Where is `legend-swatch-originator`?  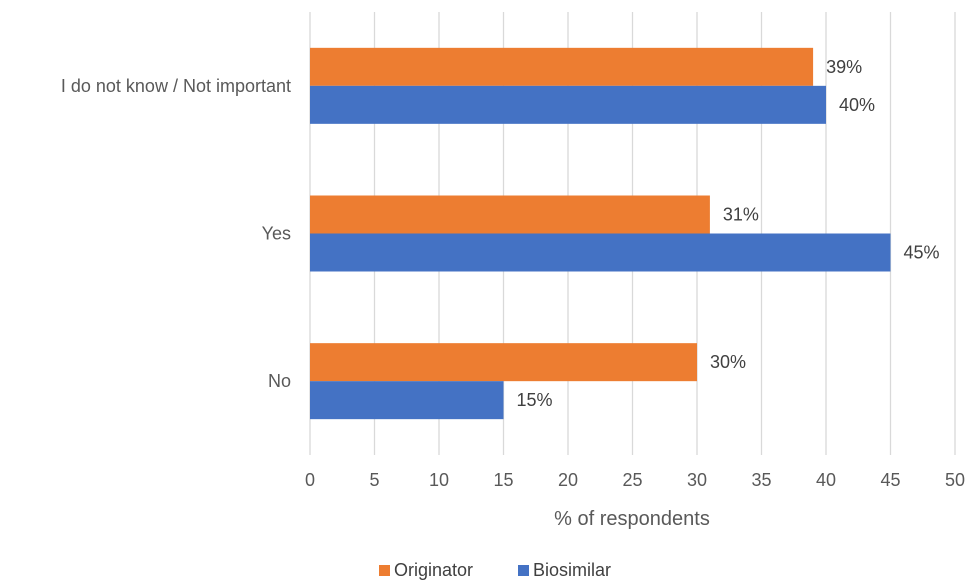 legend-swatch-originator is located at coordinates (384, 570).